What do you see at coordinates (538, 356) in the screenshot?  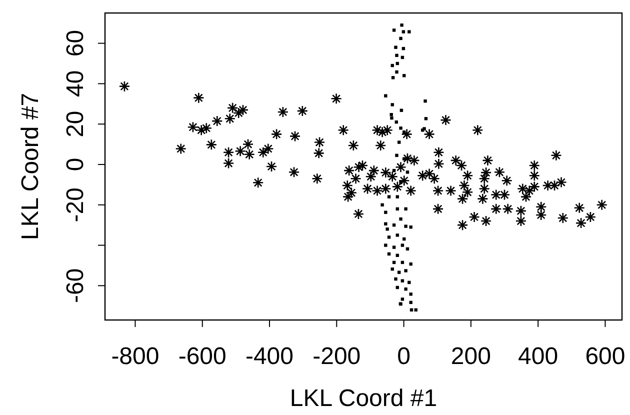 I see `x-tick-label: 400` at bounding box center [538, 356].